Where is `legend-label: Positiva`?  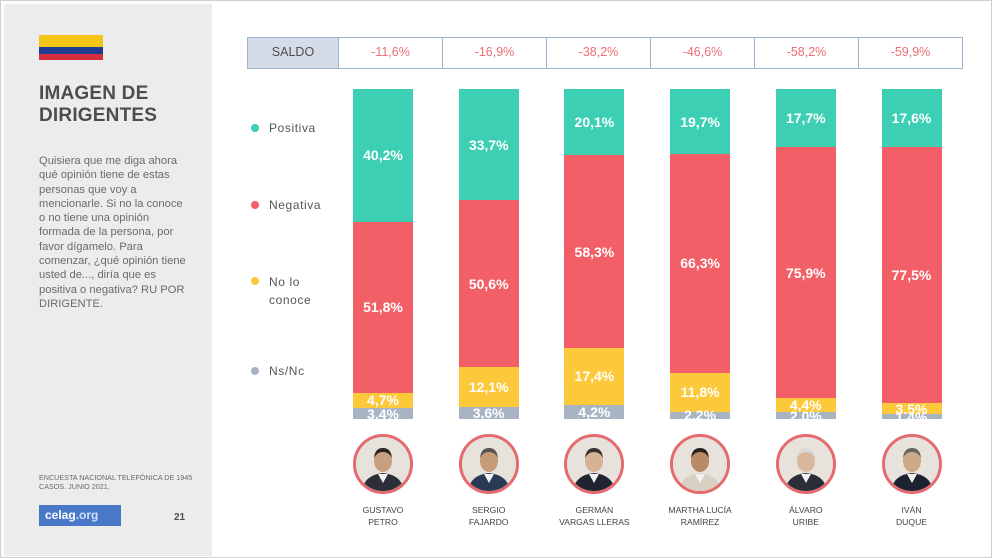
legend-label: Positiva is located at coordinates (292, 128).